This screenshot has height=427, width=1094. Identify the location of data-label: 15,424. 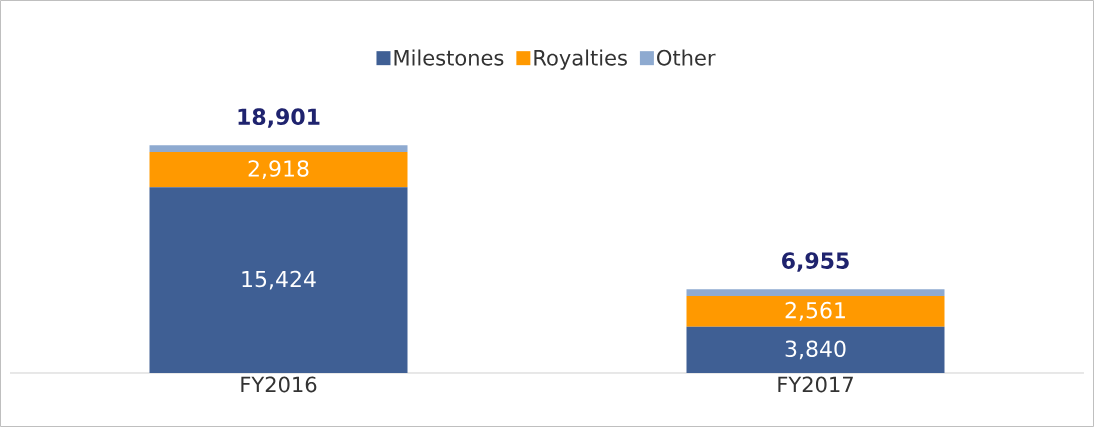
(279, 280).